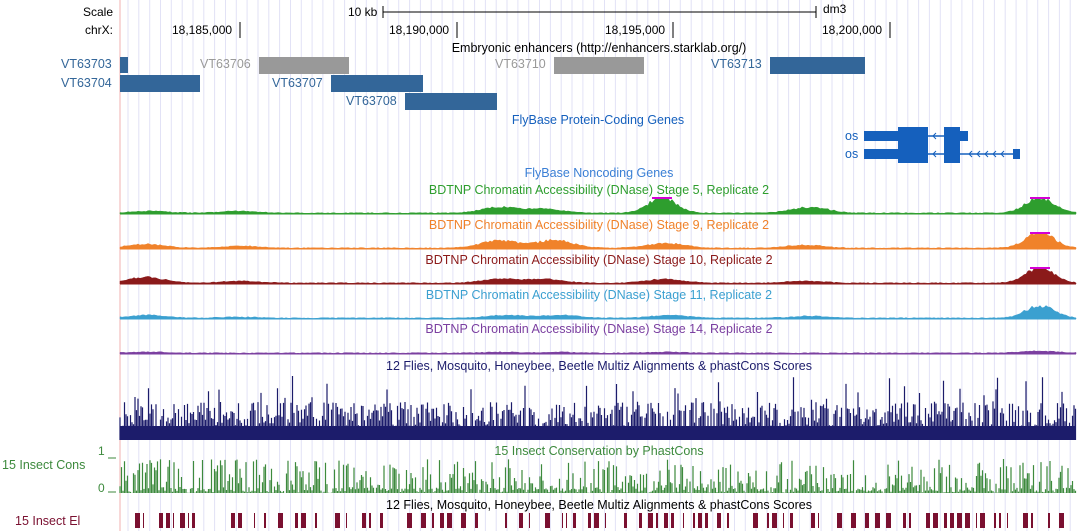 The width and height of the screenshot is (1078, 531). Describe the element at coordinates (451, 101) in the screenshot. I see `enhancer-block-vt63708` at that location.